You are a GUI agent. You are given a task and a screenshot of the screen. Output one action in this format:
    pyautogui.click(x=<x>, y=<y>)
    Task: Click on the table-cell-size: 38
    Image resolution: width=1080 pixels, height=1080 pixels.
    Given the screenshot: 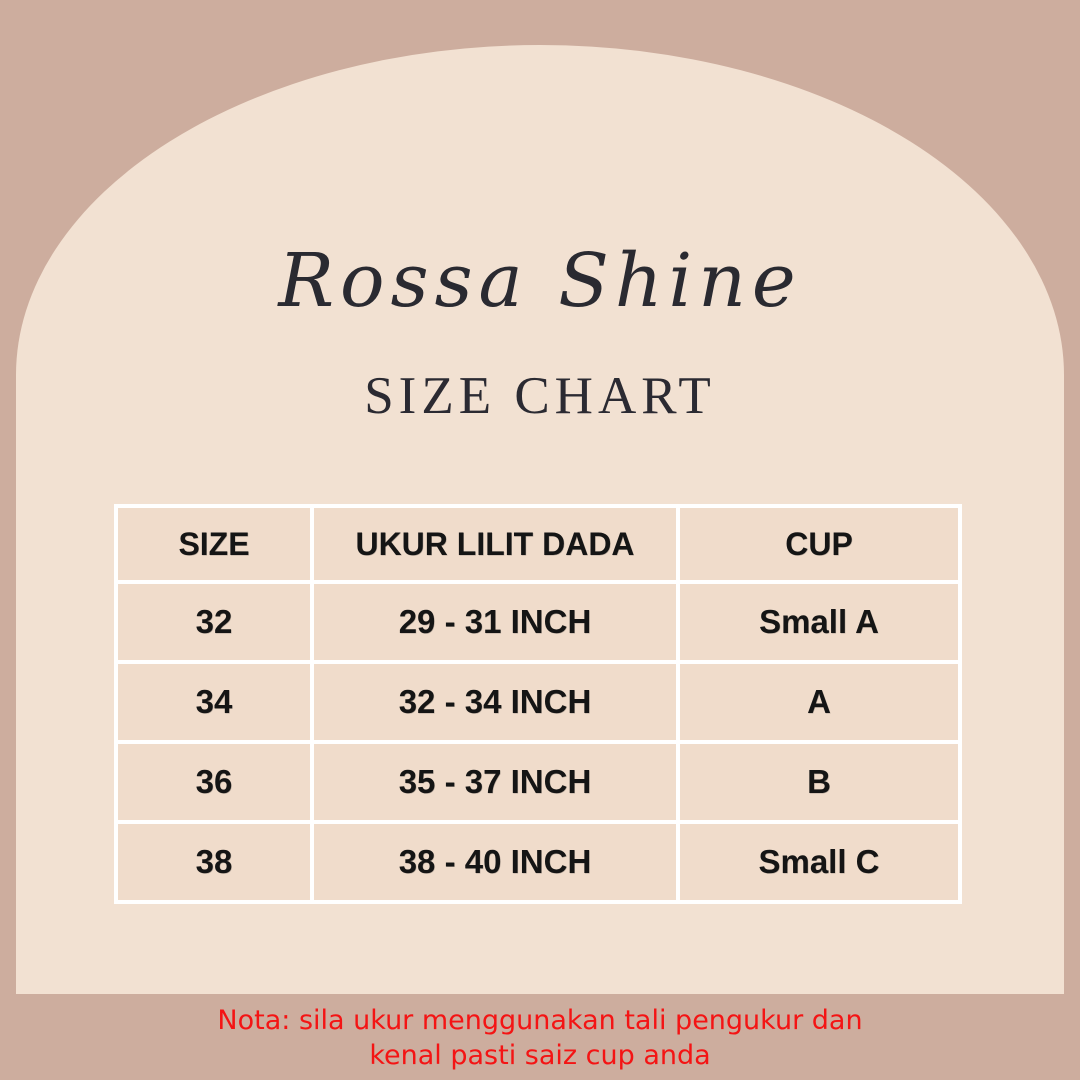 What is the action you would take?
    pyautogui.click(x=214, y=862)
    